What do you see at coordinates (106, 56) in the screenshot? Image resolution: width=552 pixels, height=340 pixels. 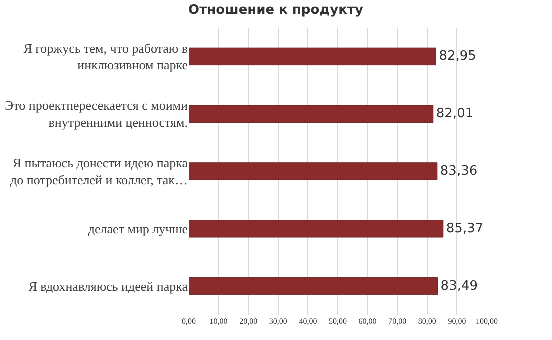 I see `y-tick-label: Я горжусь тем, что работаю в инклюзивном парке` at bounding box center [106, 56].